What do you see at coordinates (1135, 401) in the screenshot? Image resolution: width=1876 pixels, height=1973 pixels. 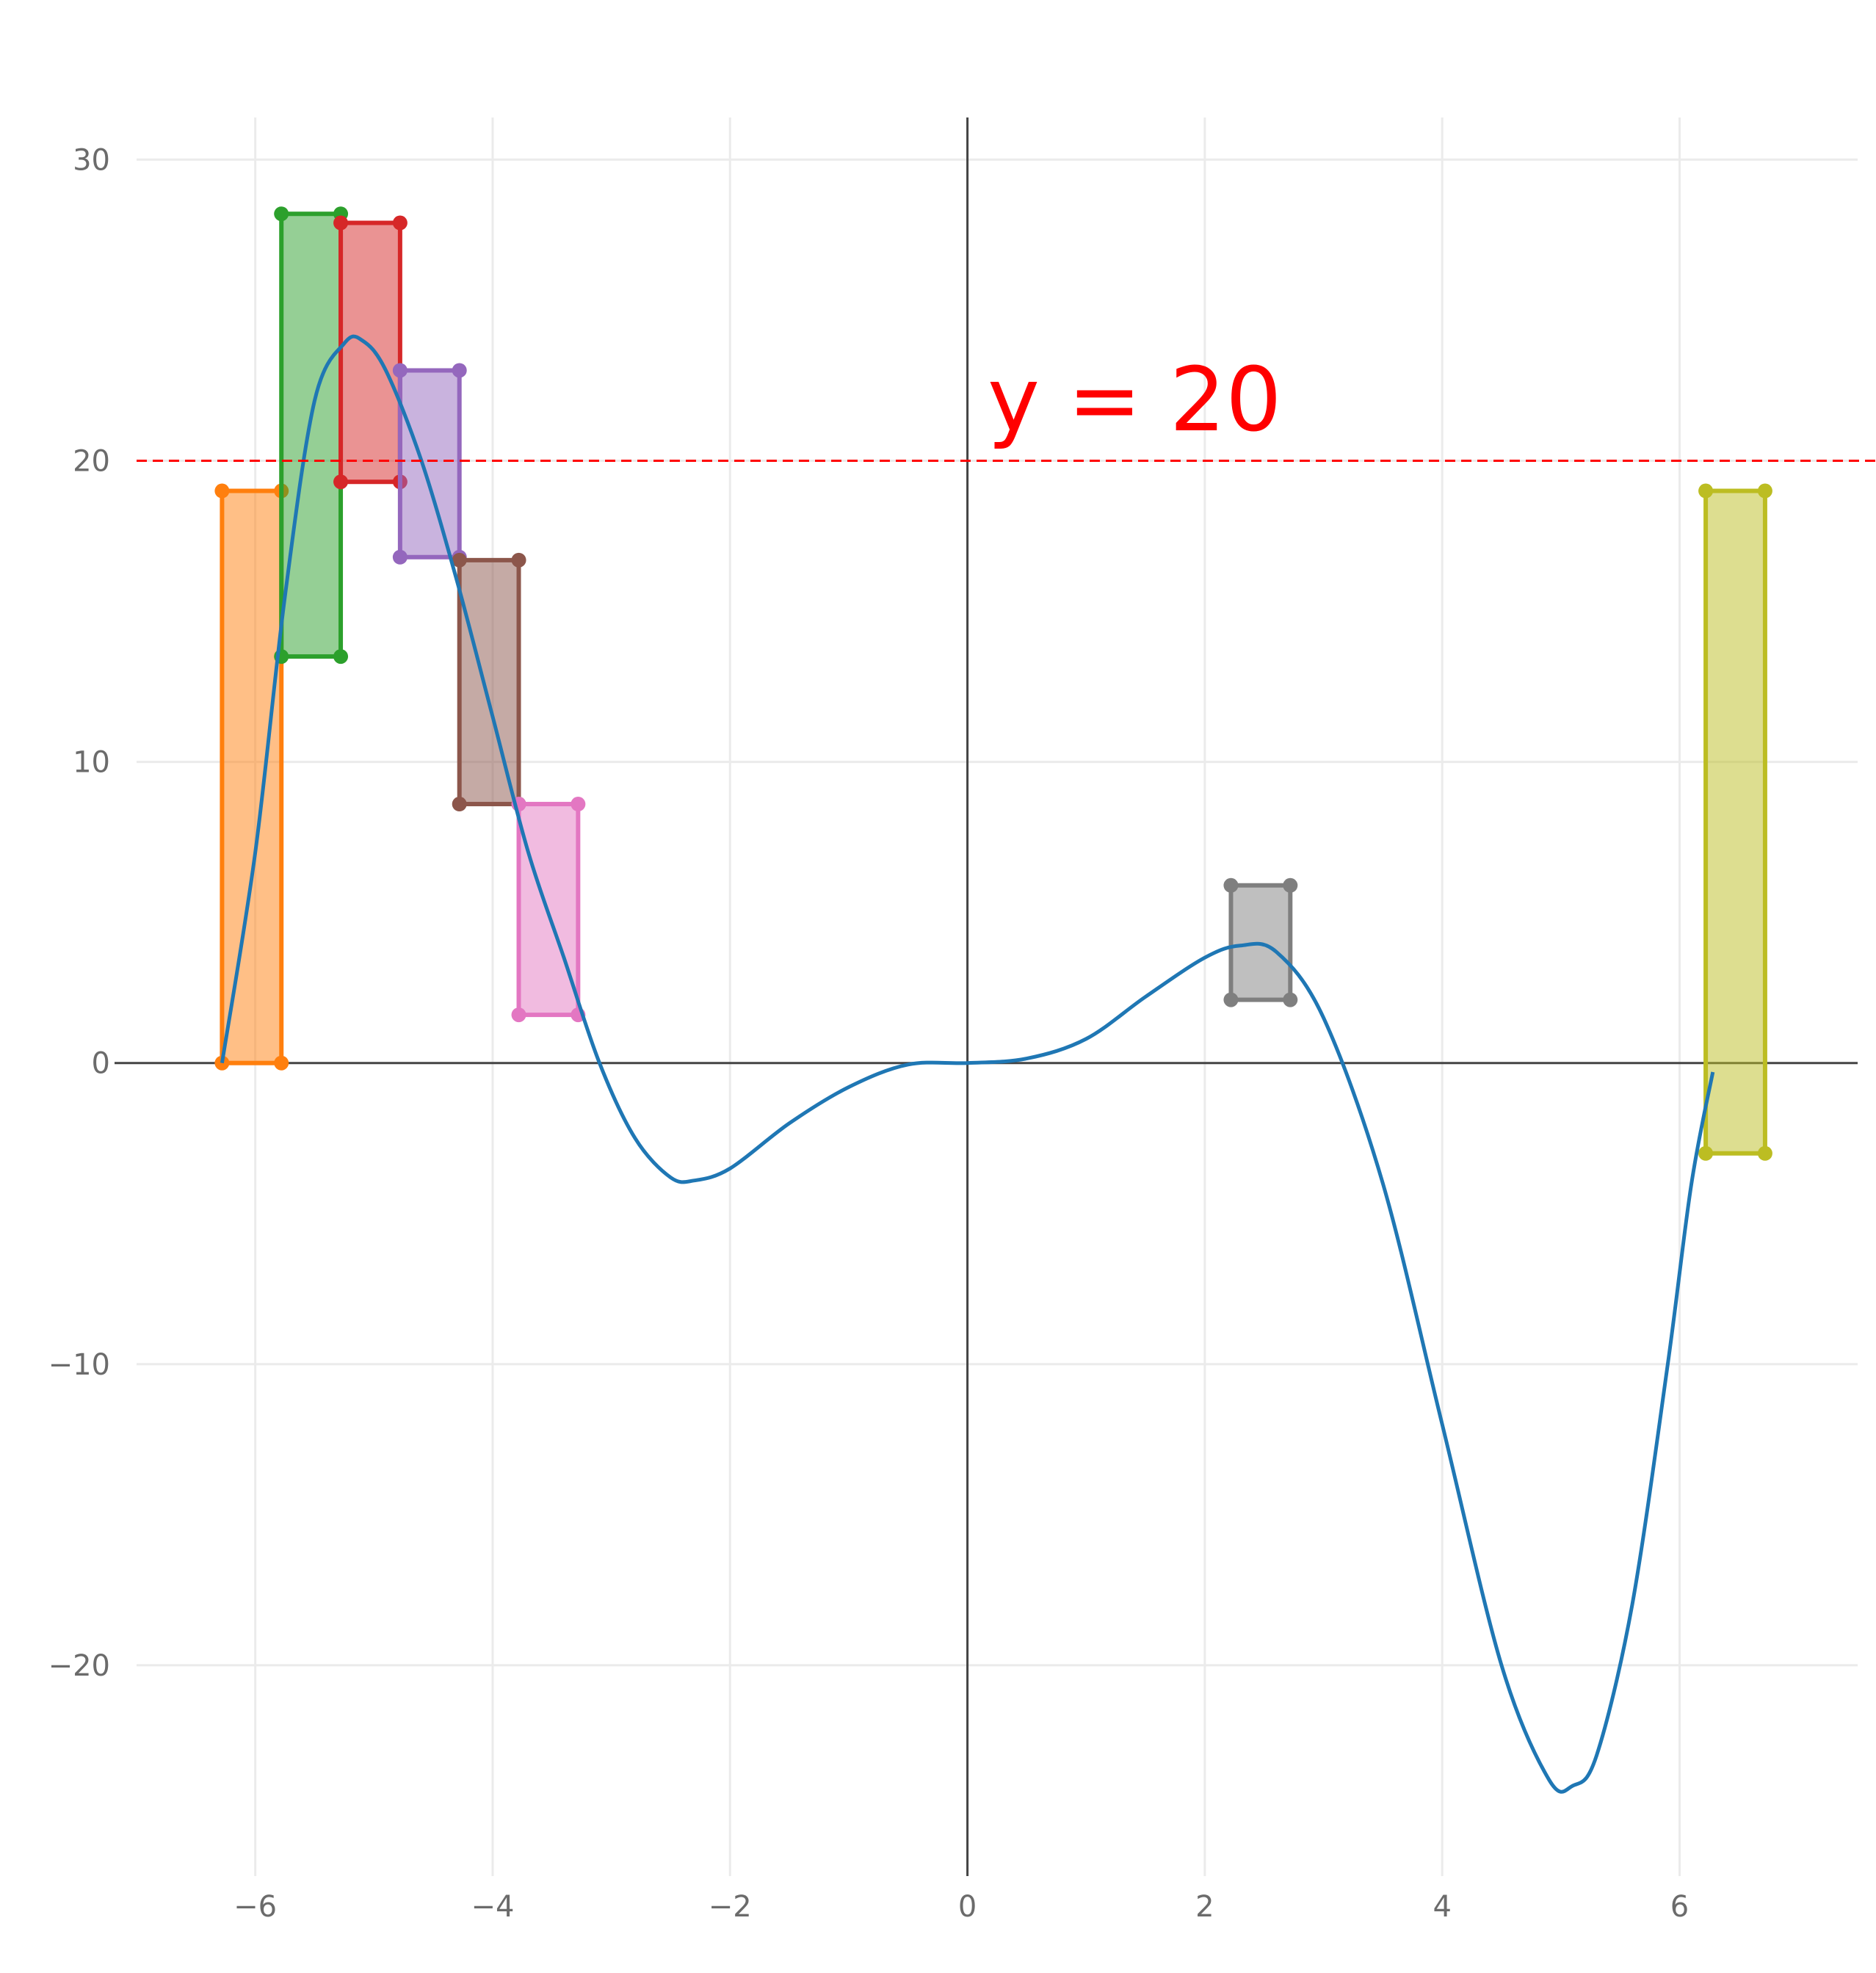 I see `reference-line-label: y = 20` at bounding box center [1135, 401].